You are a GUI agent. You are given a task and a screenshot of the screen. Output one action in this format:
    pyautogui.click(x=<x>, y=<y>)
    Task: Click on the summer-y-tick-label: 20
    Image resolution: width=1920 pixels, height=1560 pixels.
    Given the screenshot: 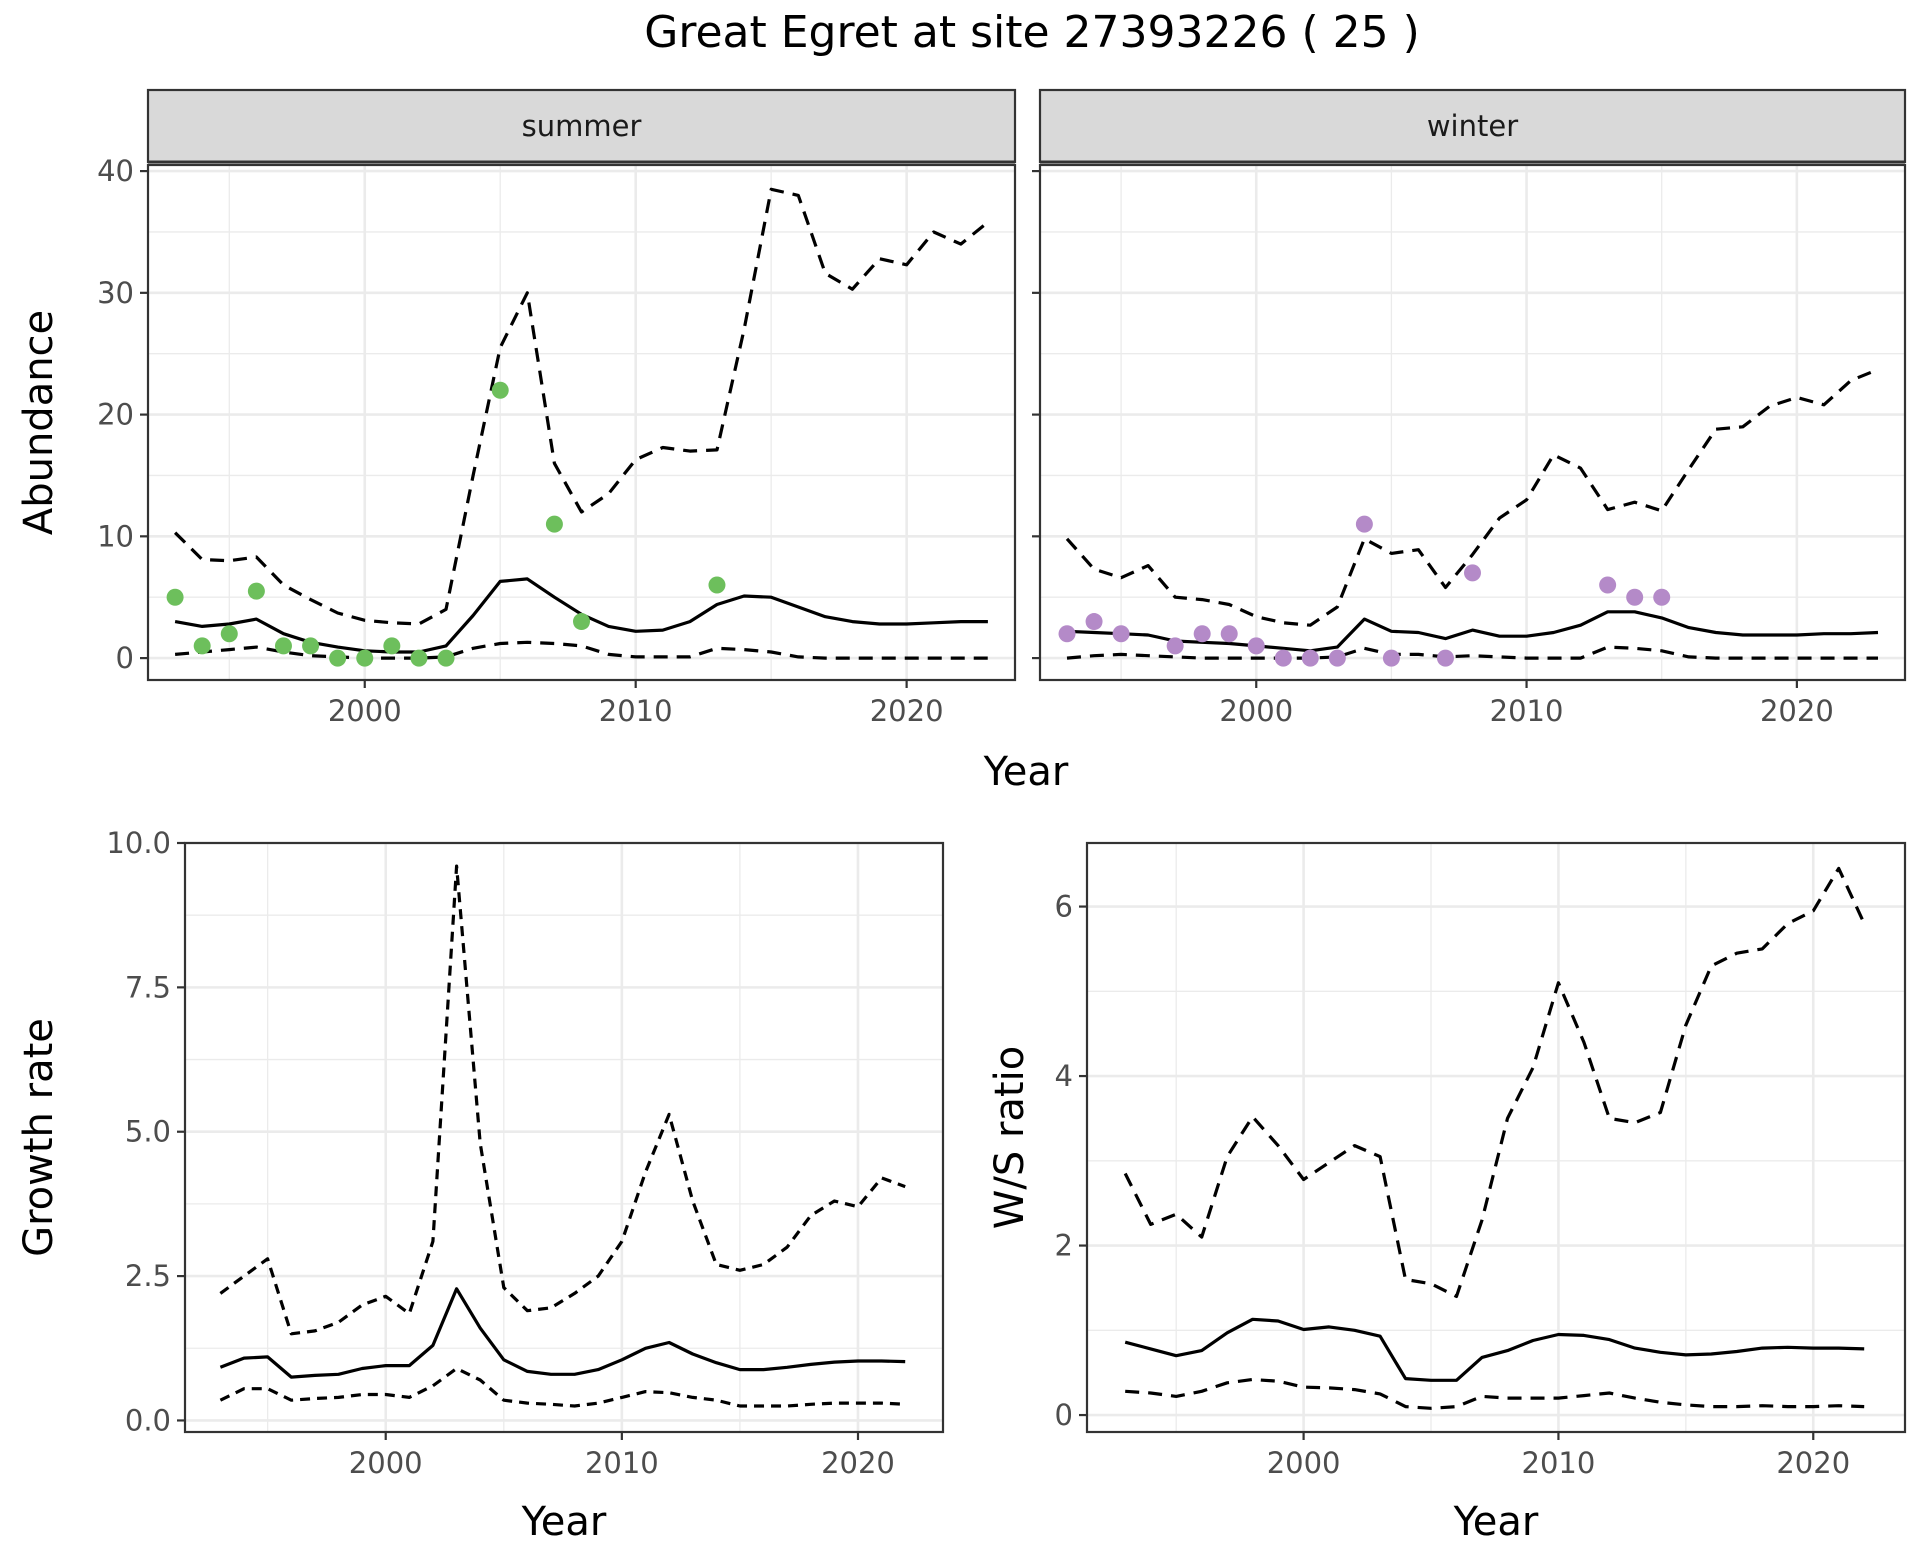 What is the action you would take?
    pyautogui.click(x=115, y=415)
    